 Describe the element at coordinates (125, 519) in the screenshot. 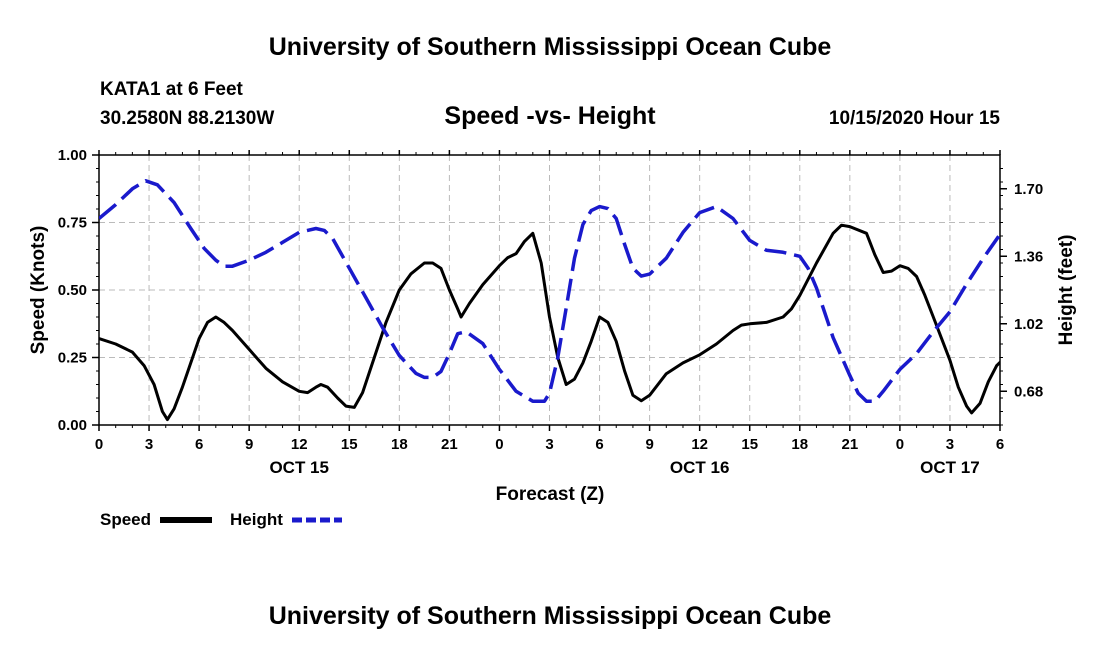

I see `legend-speed-label: Speed` at that location.